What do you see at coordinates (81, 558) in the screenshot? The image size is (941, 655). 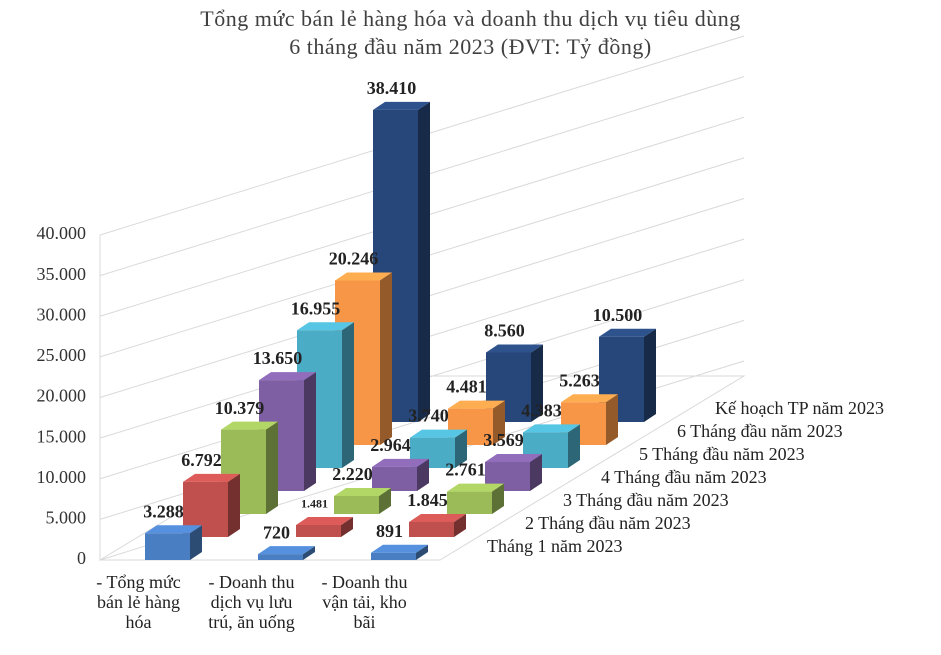 I see `y-tick-label: 0` at bounding box center [81, 558].